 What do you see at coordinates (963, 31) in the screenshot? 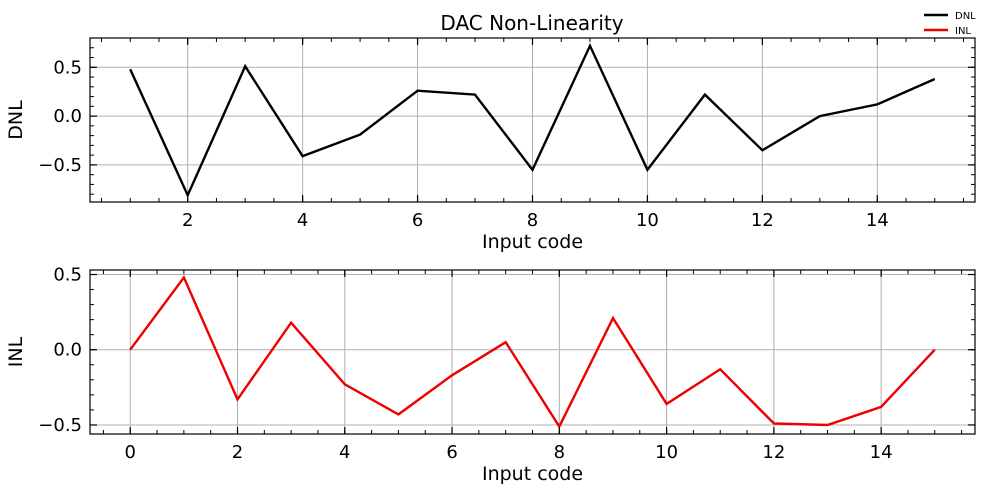
I see `legend-label-inl: INL` at bounding box center [963, 31].